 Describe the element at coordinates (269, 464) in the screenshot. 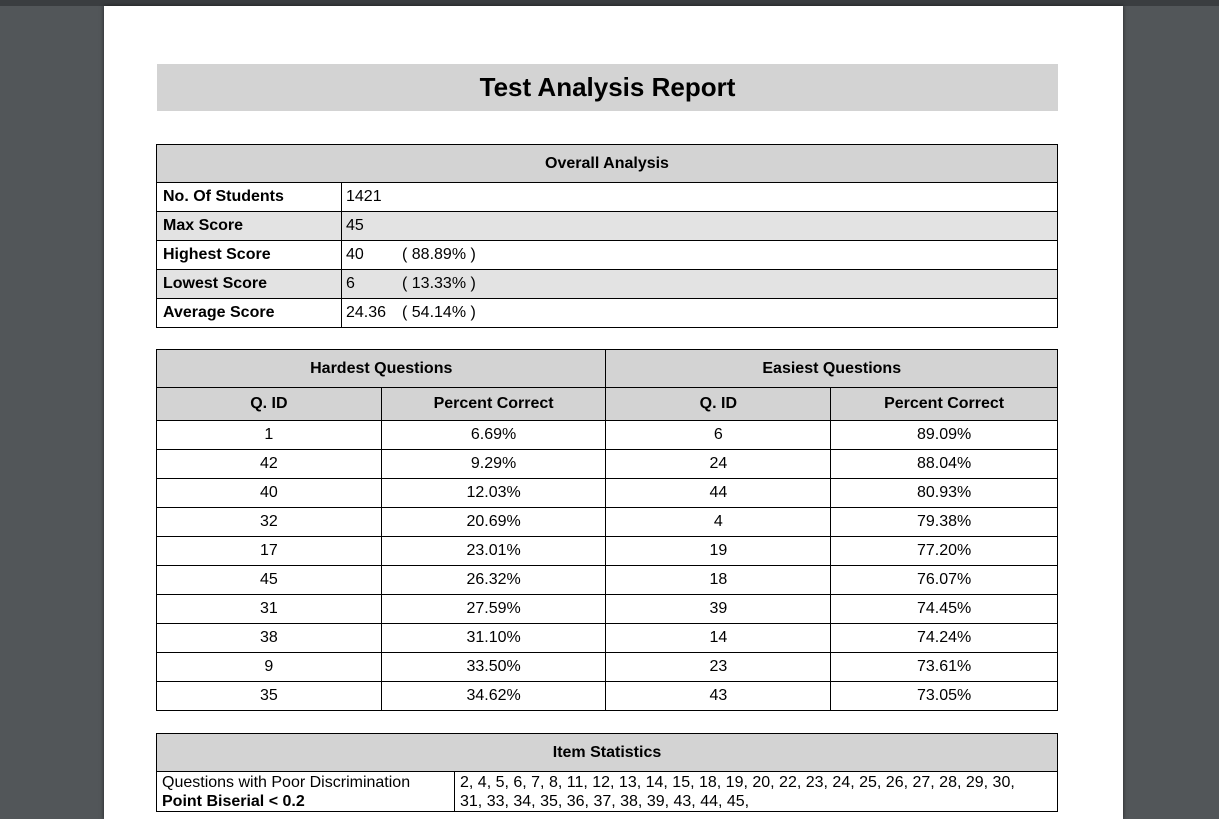

I see `hardest-qid-cell: 42` at that location.